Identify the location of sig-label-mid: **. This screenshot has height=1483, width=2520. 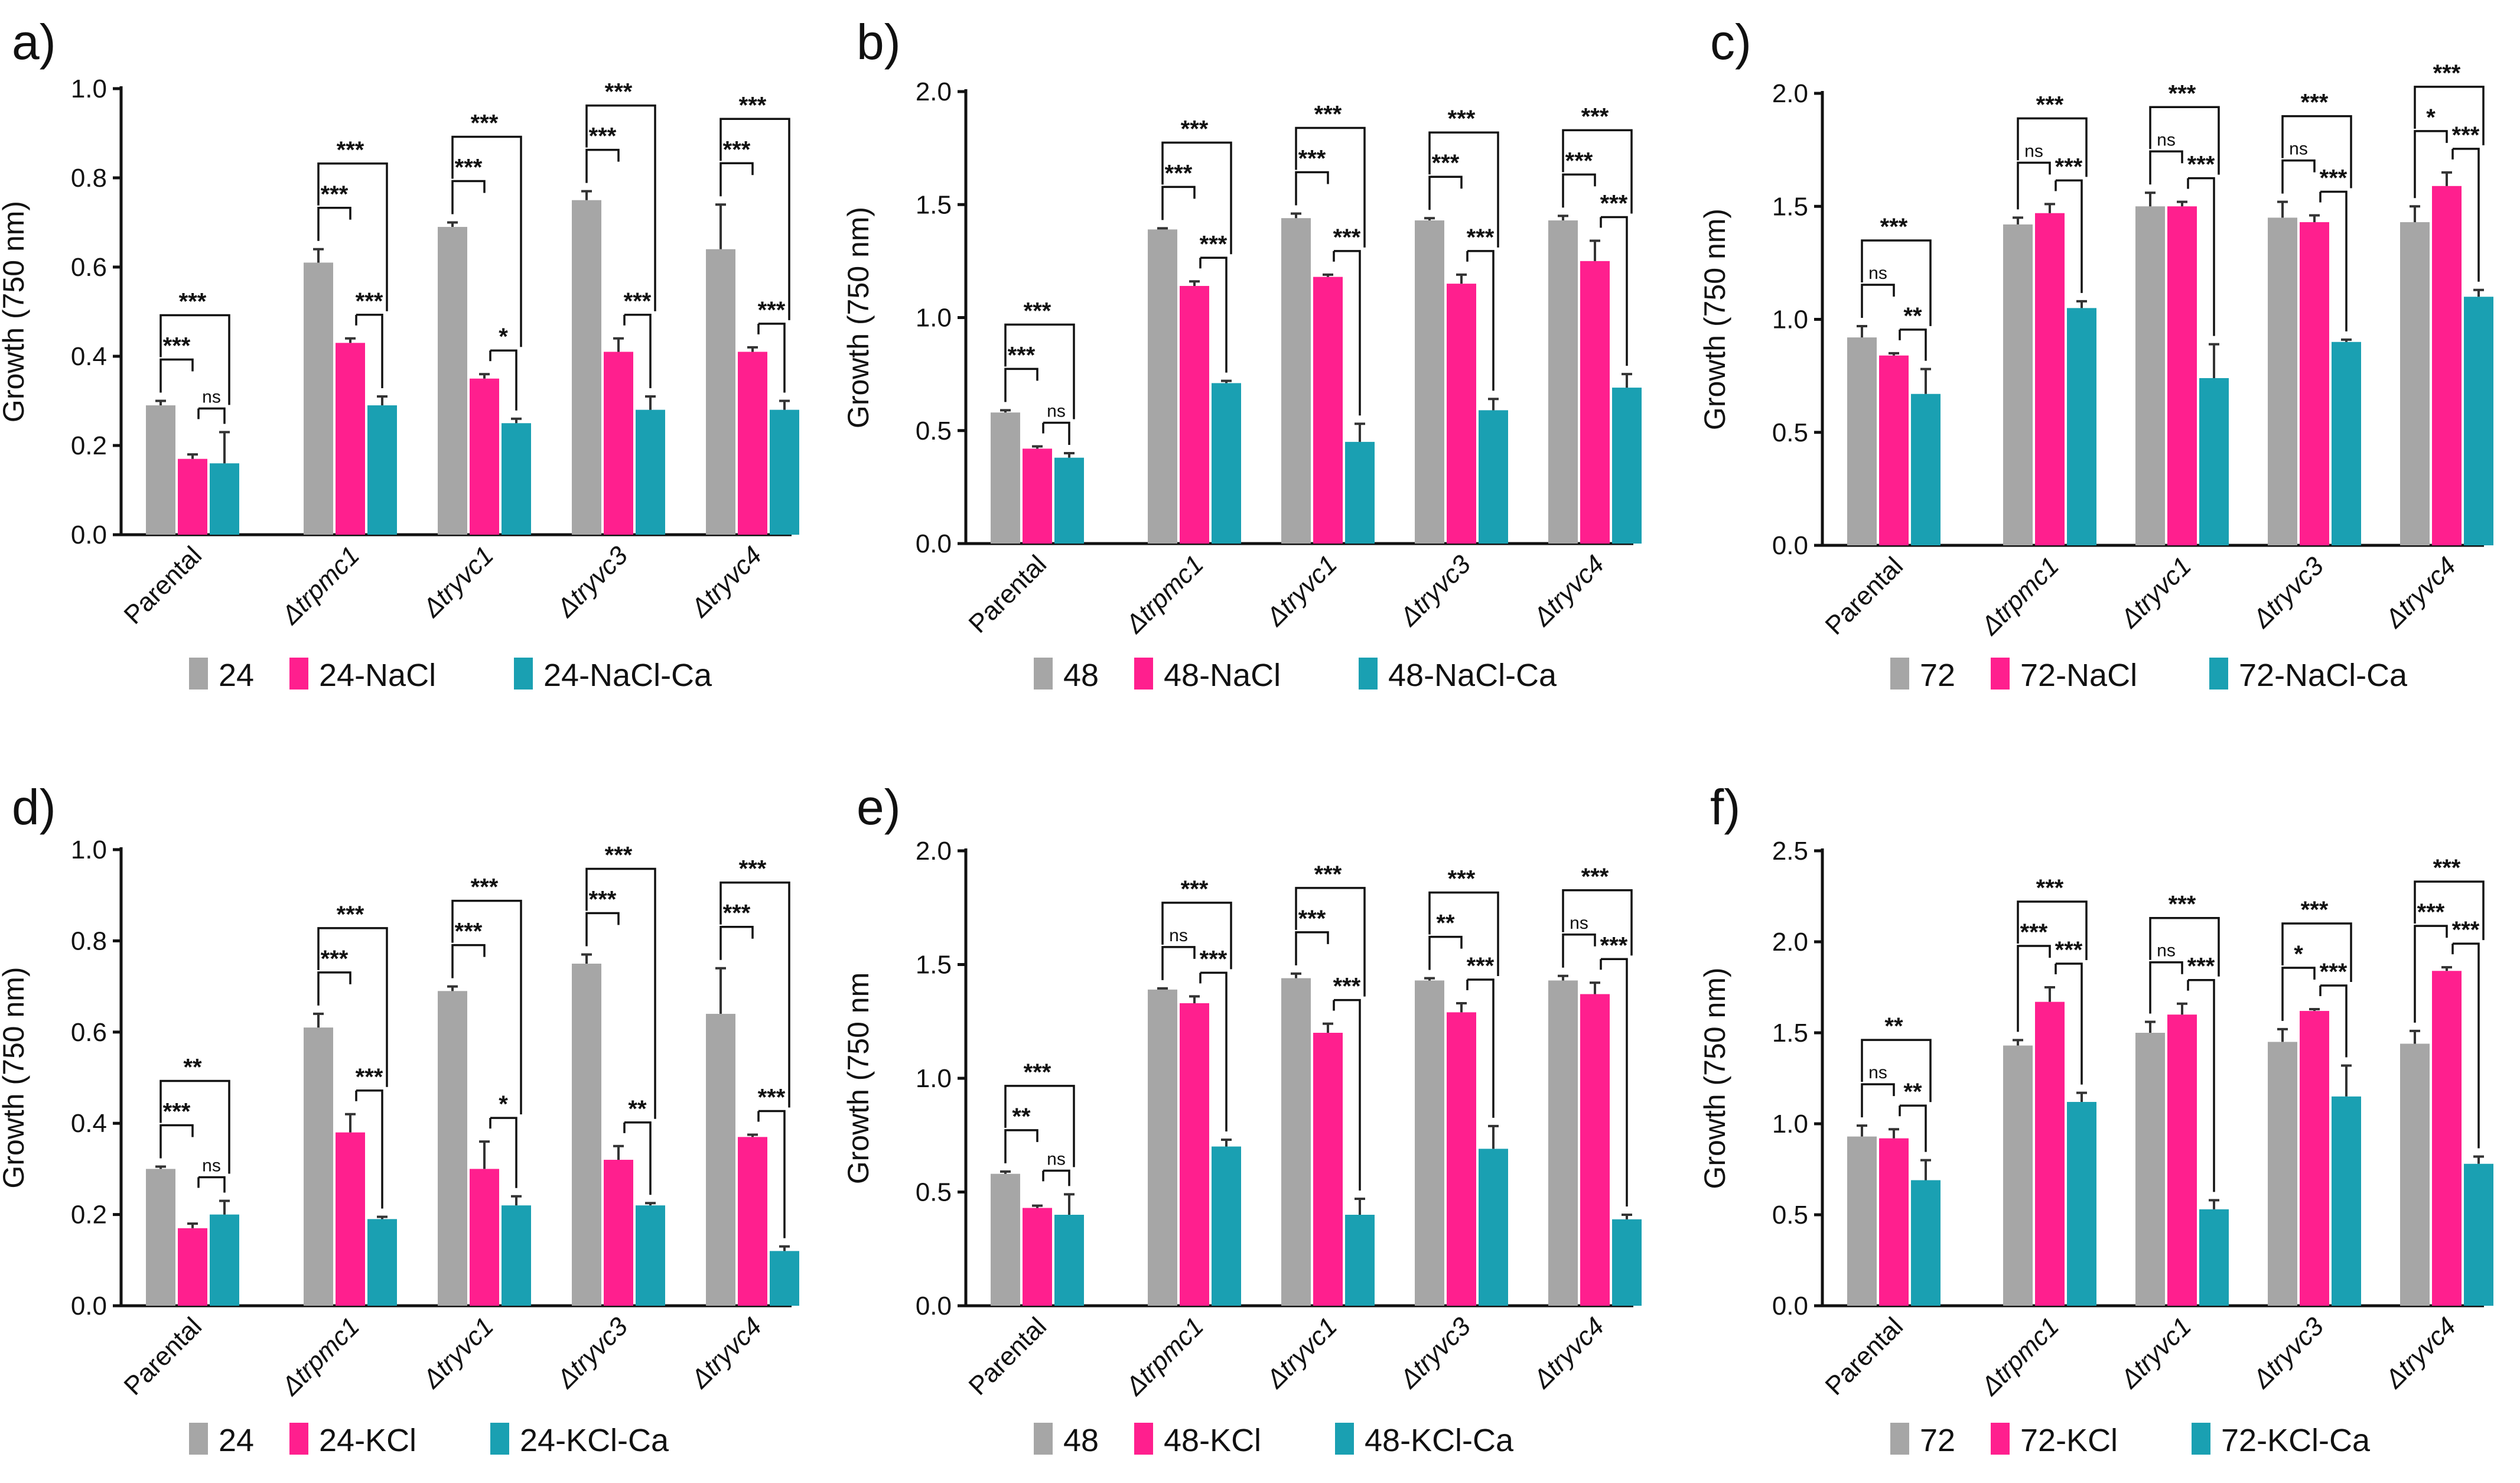
(1912, 316).